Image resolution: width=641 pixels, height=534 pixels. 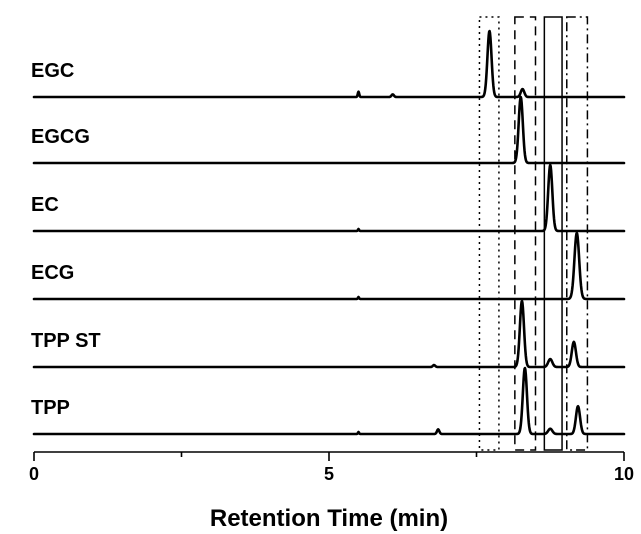 I want to click on trace-labels: EGC EGCG EC ECG TPP ST TPP, so click(x=66, y=239).